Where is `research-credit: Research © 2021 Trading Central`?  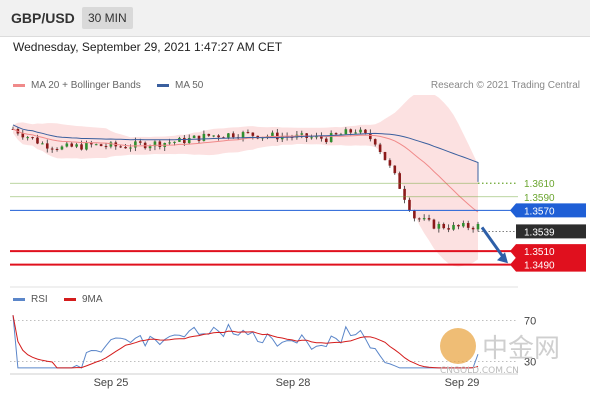 research-credit: Research © 2021 Trading Central is located at coordinates (505, 85).